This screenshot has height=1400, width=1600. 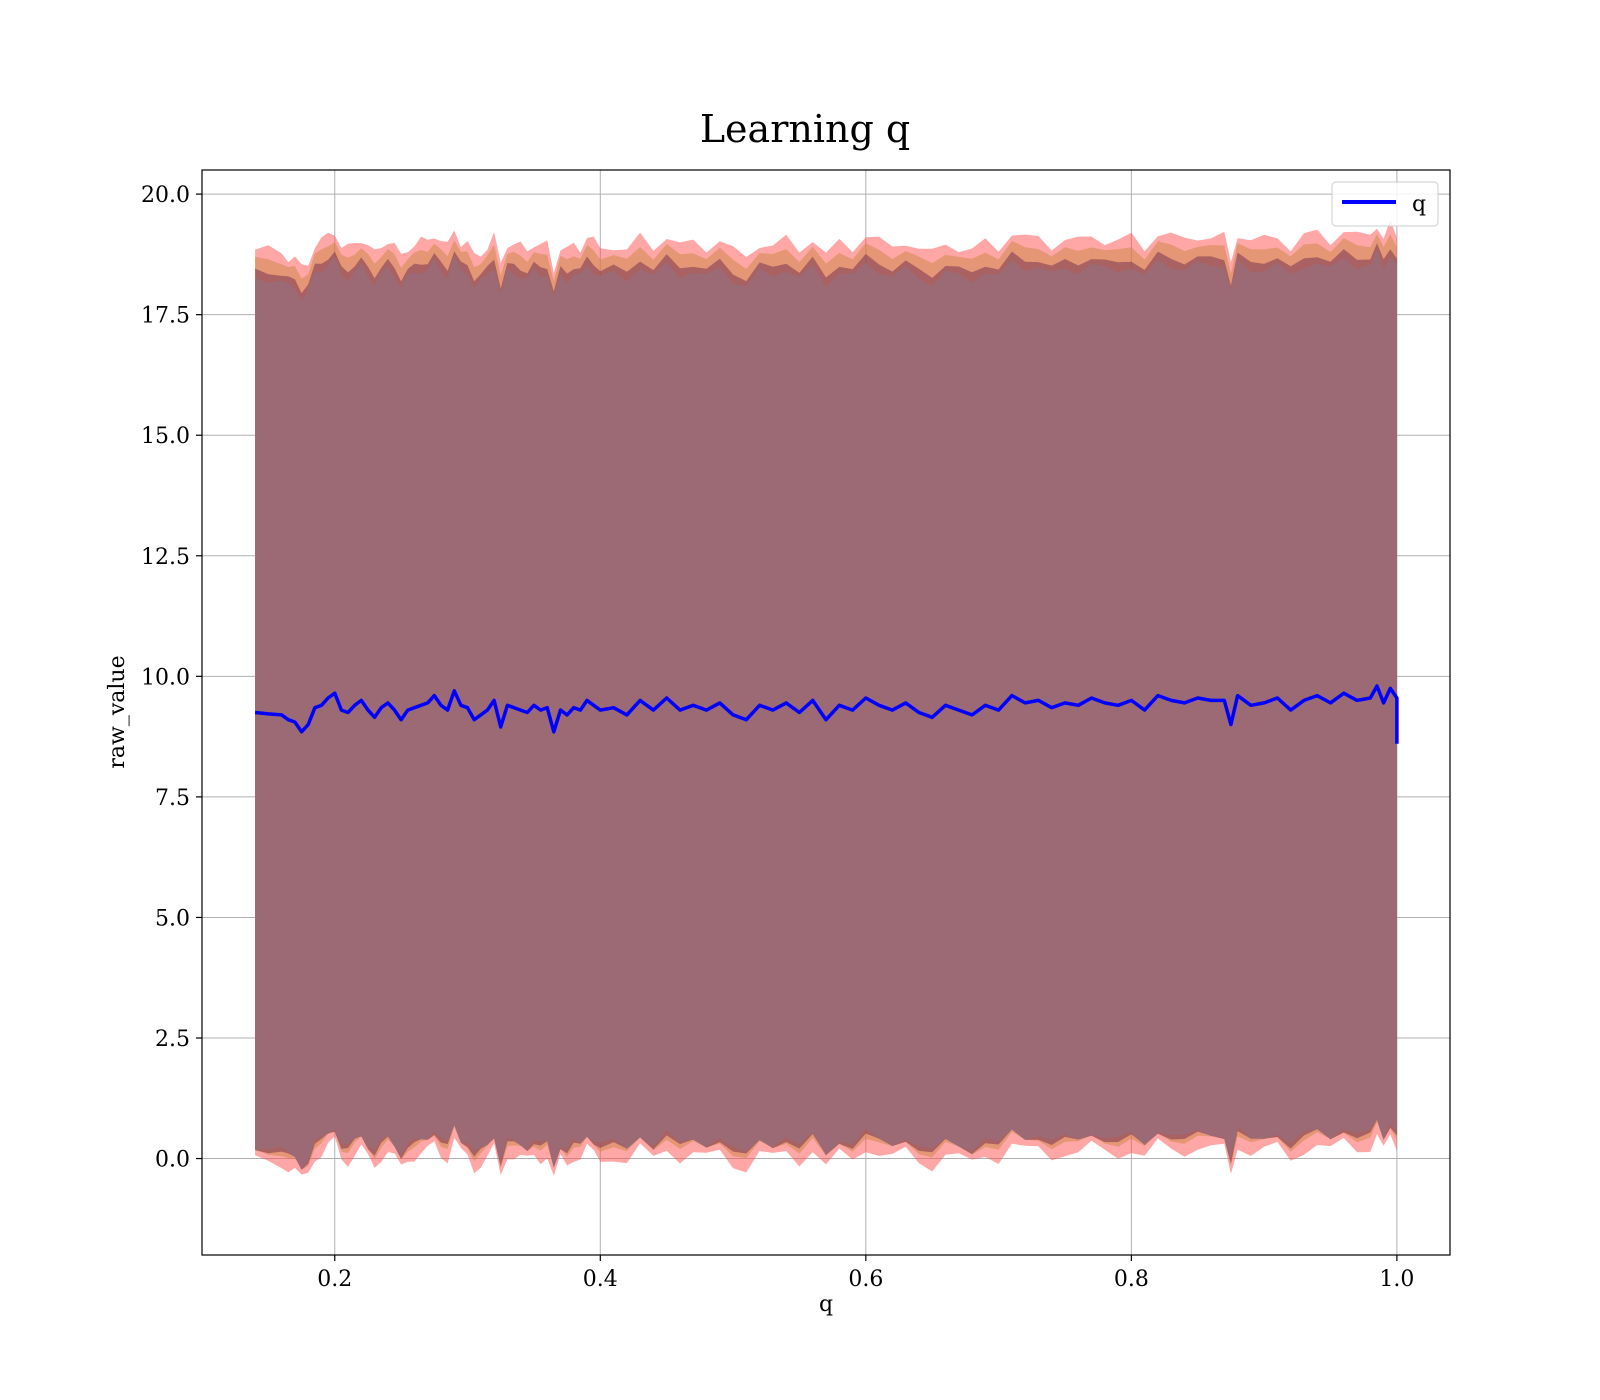 I want to click on legend: q, so click(x=1385, y=204).